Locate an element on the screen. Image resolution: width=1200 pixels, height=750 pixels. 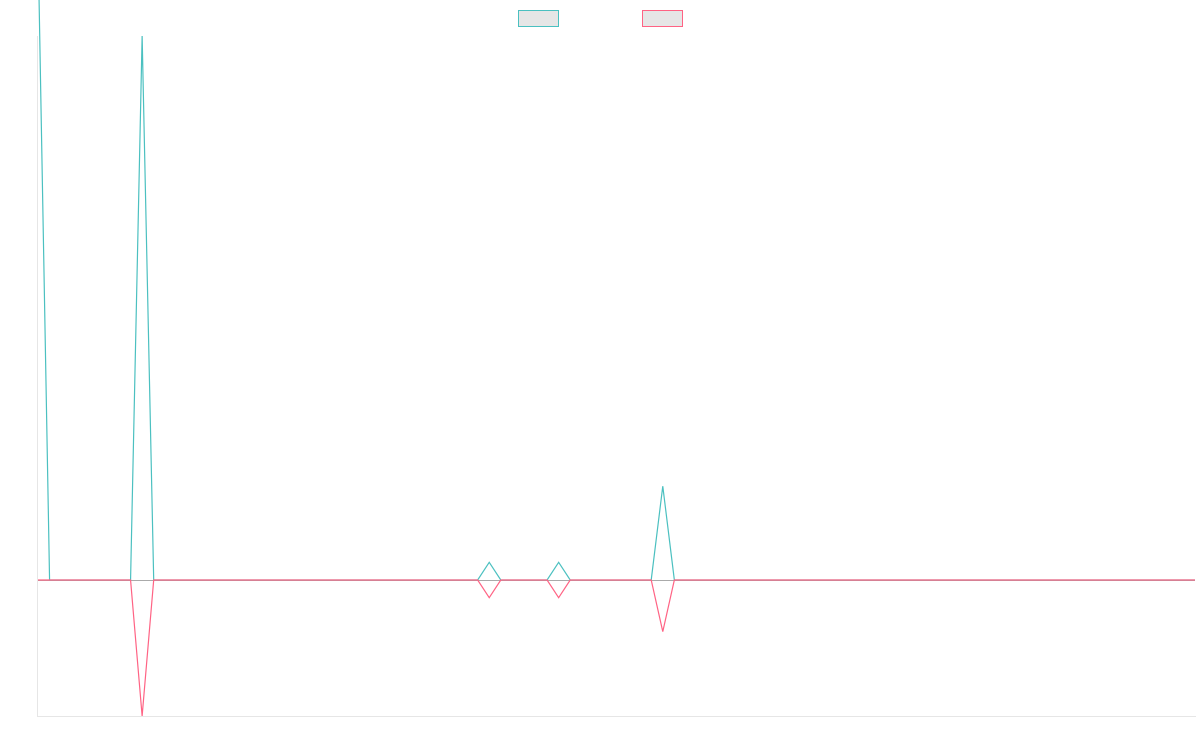
legend is located at coordinates (600, 18).